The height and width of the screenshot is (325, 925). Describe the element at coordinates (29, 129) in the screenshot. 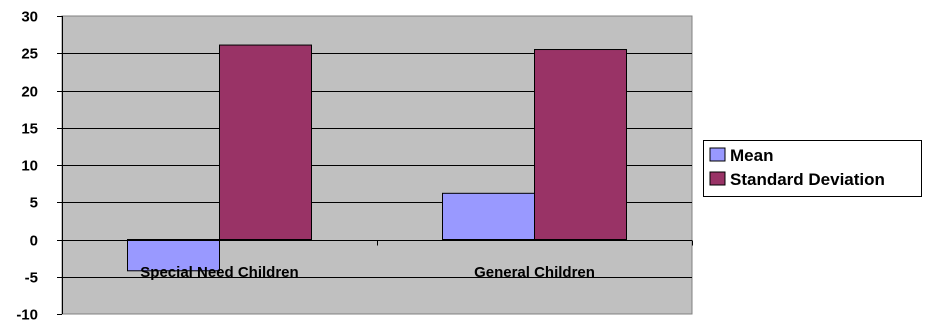

I see `y-tick-label: 15` at that location.